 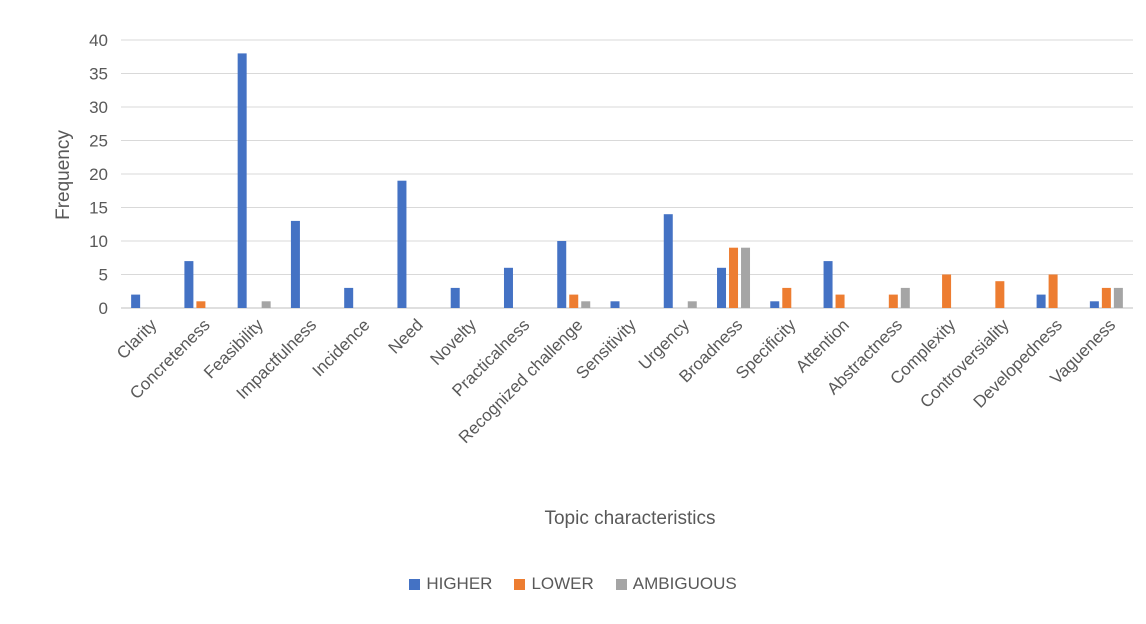 I want to click on bar-ambiguous-broadness, so click(x=746, y=277).